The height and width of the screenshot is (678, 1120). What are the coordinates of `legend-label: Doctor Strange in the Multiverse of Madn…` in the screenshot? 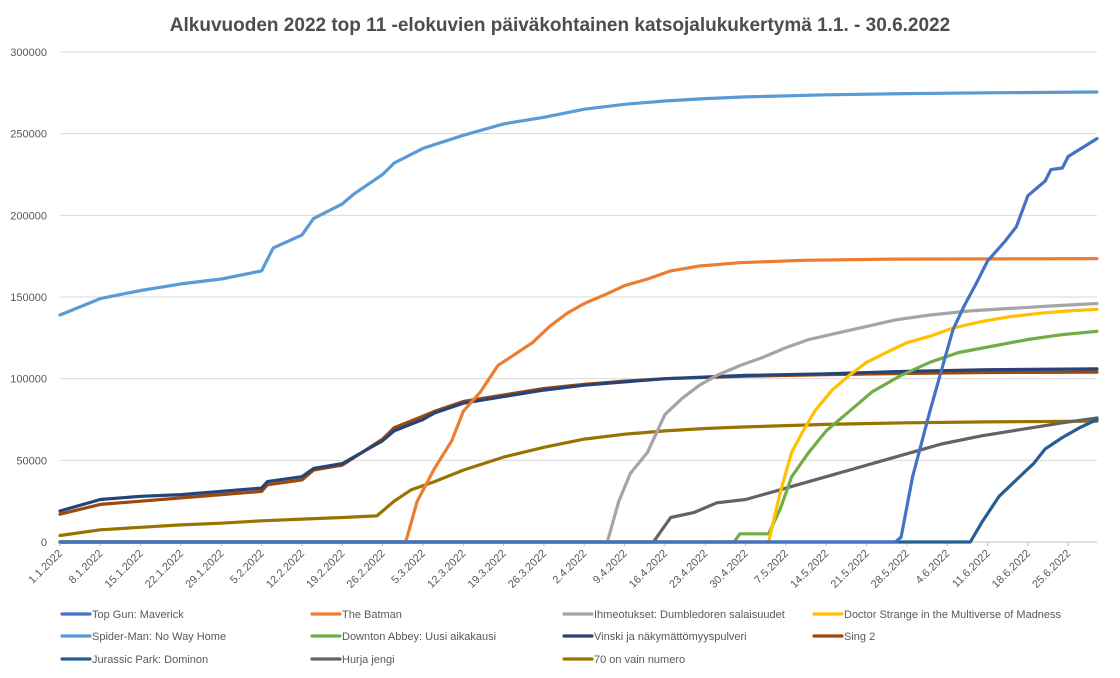 It's located at (953, 615).